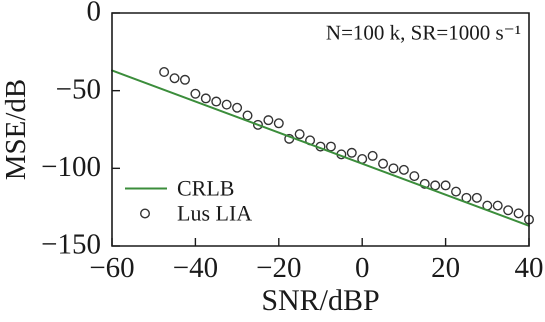 Image resolution: width=545 pixels, height=322 pixels. What do you see at coordinates (16, 129) in the screenshot?
I see `y-axis-title: MSE/dB` at bounding box center [16, 129].